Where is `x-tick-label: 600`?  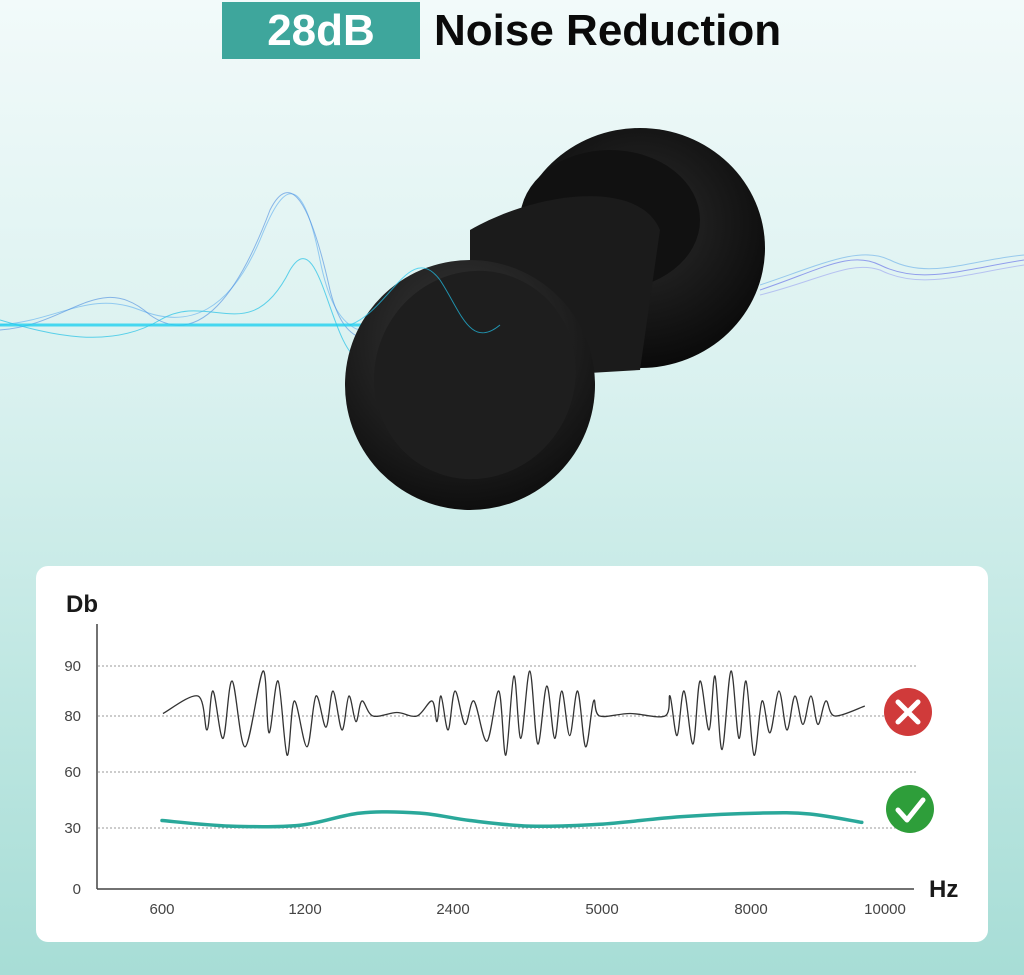 x-tick-label: 600 is located at coordinates (161, 909).